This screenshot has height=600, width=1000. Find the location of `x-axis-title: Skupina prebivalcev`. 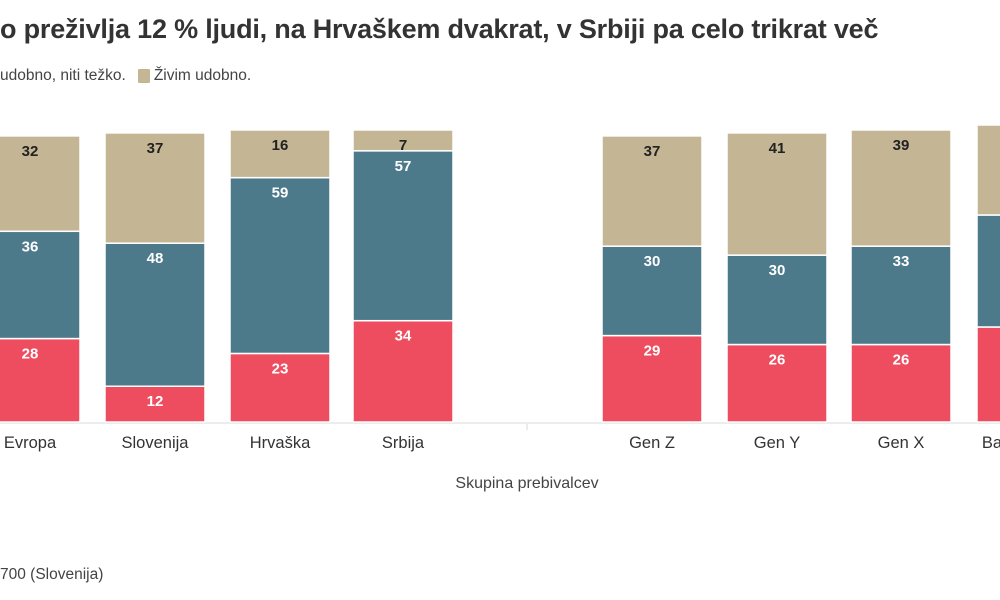

x-axis-title: Skupina prebivalcev is located at coordinates (526, 483).